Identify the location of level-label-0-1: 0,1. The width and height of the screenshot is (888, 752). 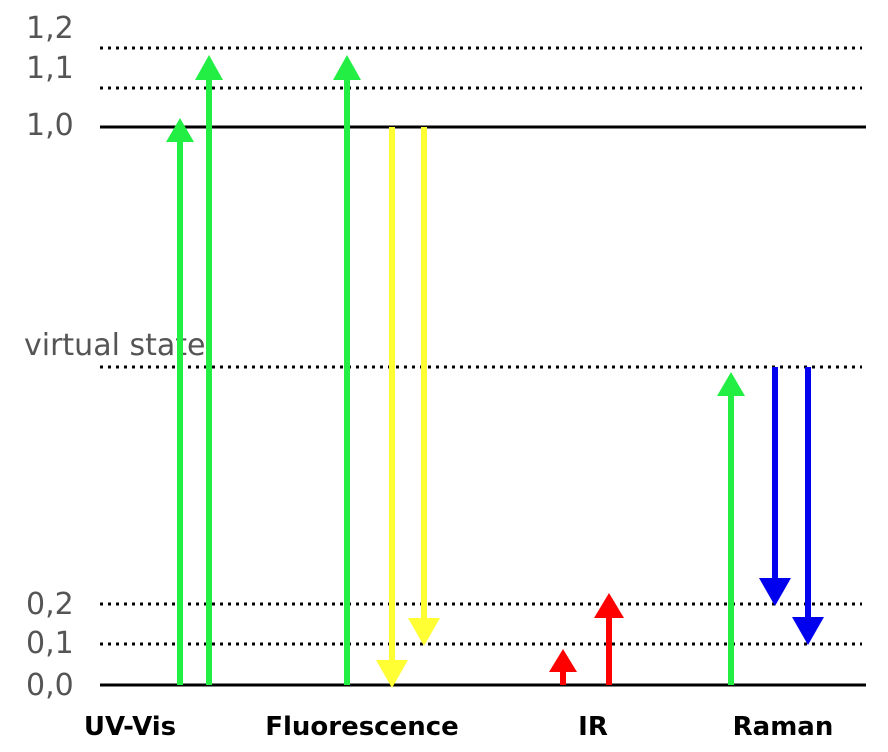
(50, 643).